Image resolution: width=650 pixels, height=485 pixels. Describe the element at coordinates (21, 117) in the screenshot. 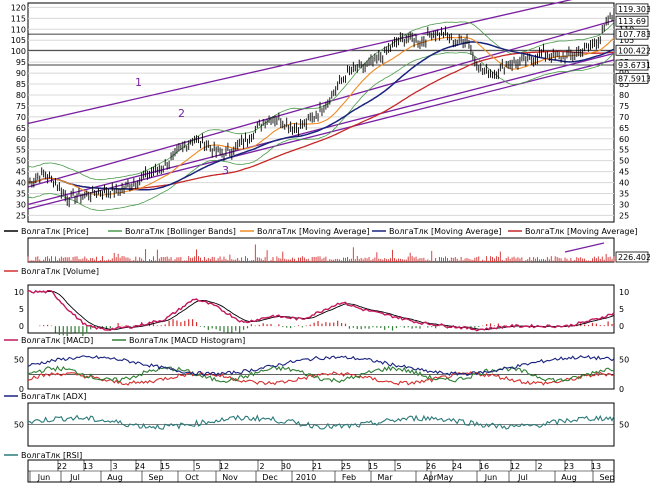

I see `price-left-tick-label: 70` at that location.